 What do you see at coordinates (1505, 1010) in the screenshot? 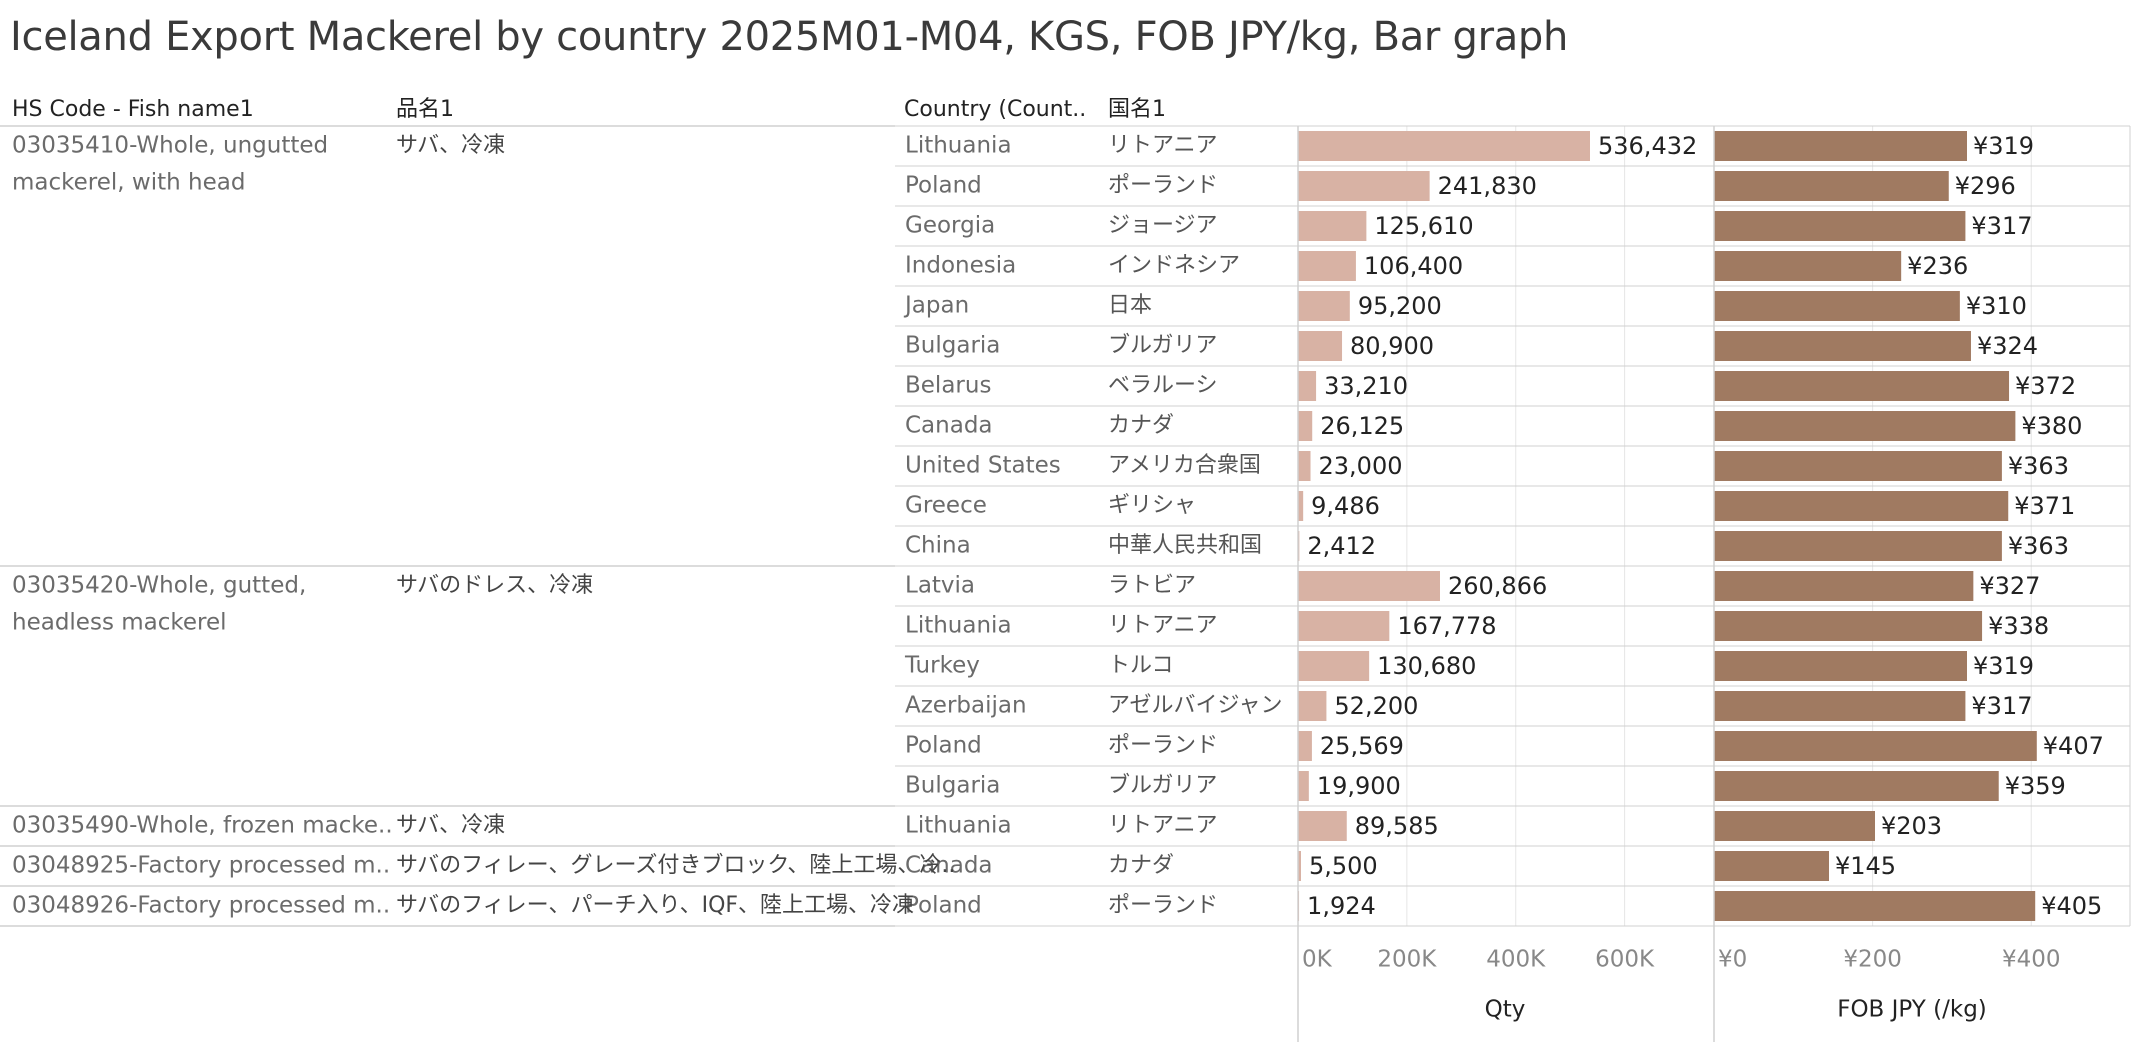
I see `qty-axis-title: Qty` at bounding box center [1505, 1010].